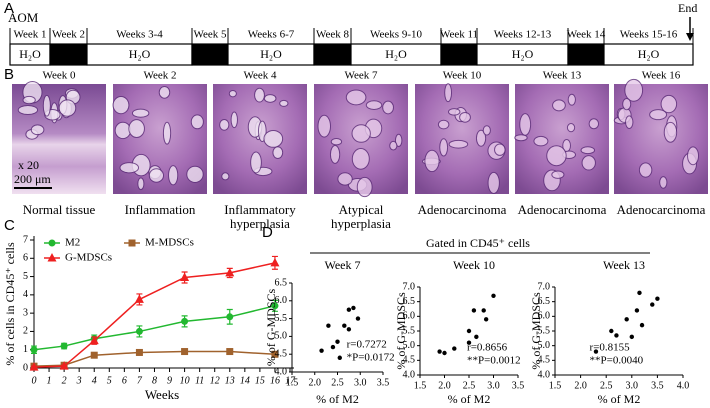 The width and height of the screenshot is (710, 408). I want to click on period-weeks: Week 11, so click(459, 35).